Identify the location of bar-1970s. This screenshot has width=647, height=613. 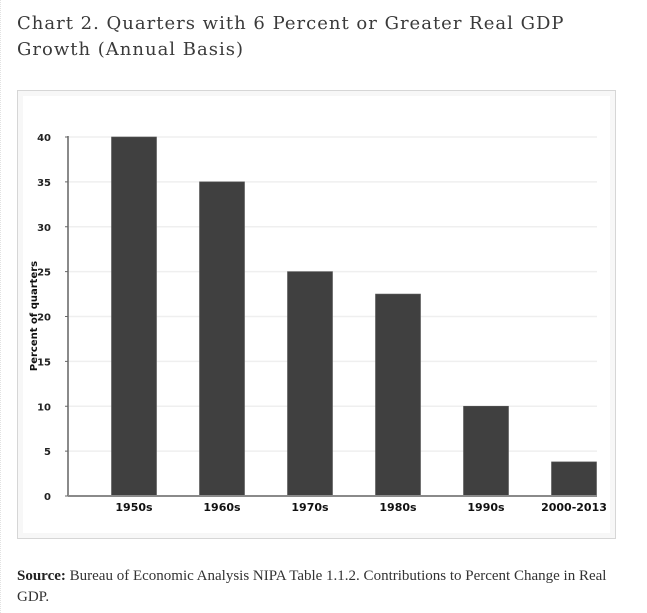
(310, 384).